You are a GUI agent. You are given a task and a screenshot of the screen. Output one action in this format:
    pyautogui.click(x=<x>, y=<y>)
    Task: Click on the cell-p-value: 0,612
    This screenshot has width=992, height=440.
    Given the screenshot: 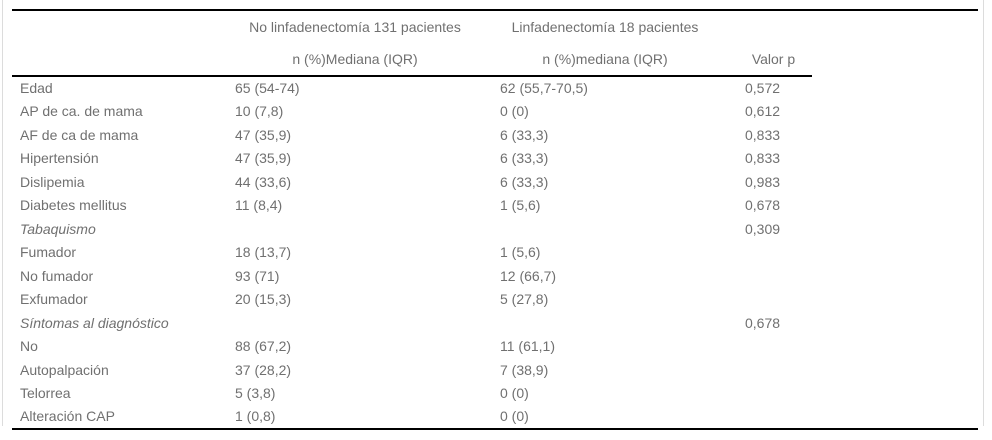 What is the action you would take?
    pyautogui.click(x=763, y=111)
    